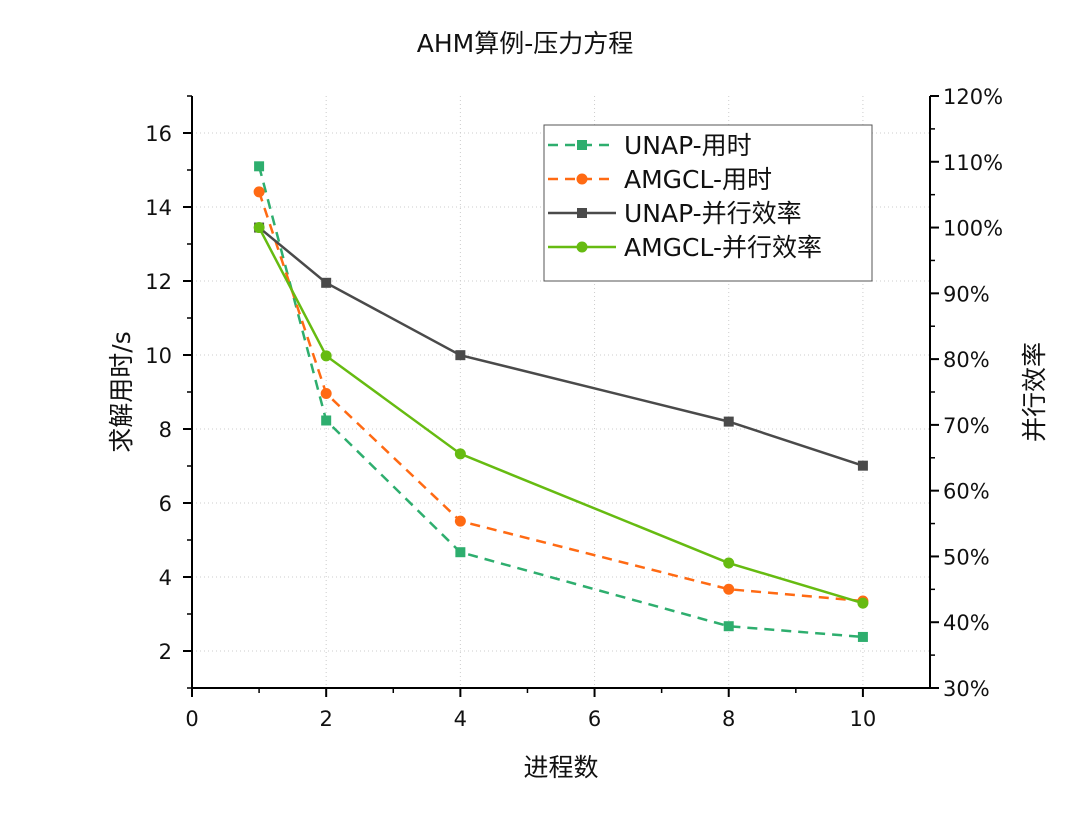 Image resolution: width=1080 pixels, height=826 pixels. What do you see at coordinates (688, 145) in the screenshot?
I see `legend-label: UNAP-用时` at bounding box center [688, 145].